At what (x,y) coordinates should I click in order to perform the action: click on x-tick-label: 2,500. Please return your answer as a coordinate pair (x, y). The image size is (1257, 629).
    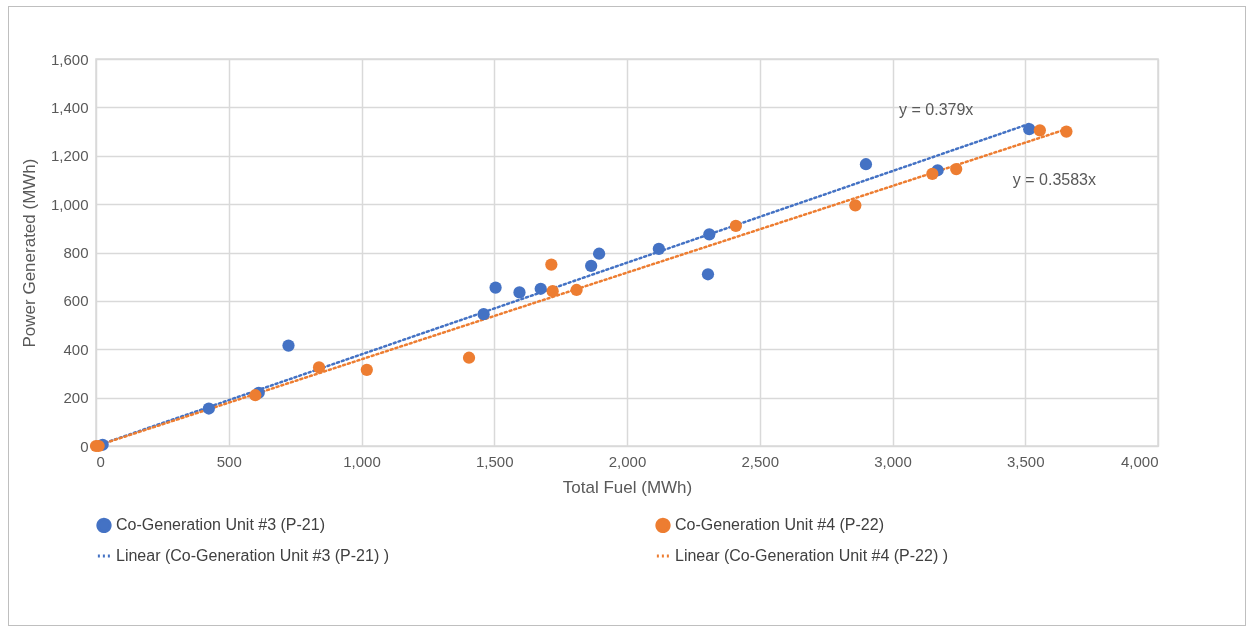
    Looking at the image, I should click on (760, 461).